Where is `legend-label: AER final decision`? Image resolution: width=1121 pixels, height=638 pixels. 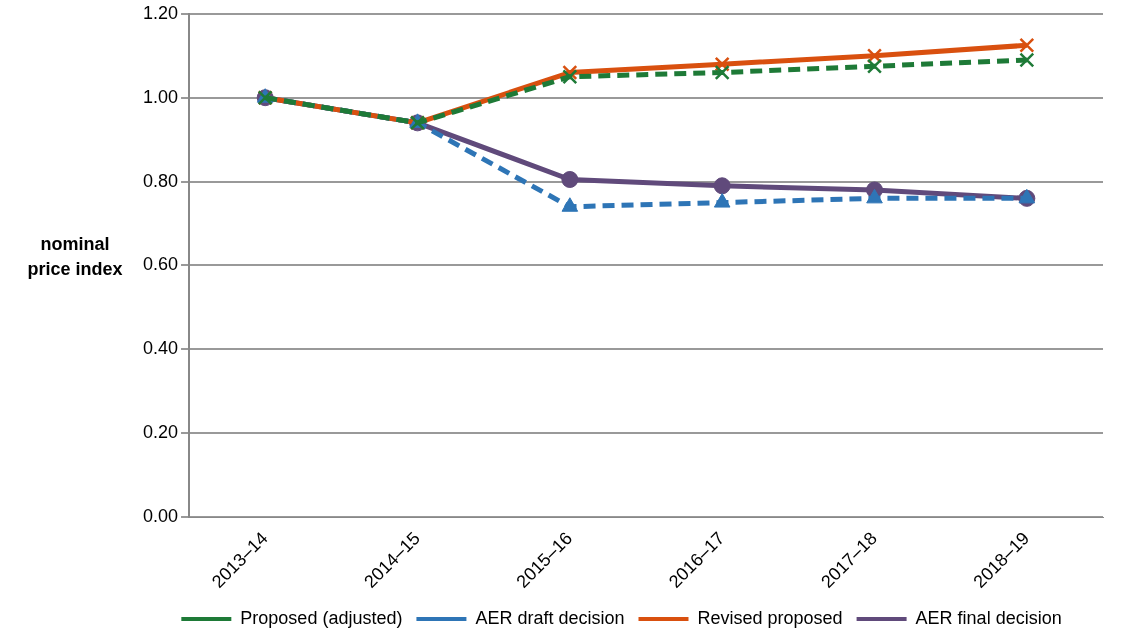 legend-label: AER final decision is located at coordinates (988, 617).